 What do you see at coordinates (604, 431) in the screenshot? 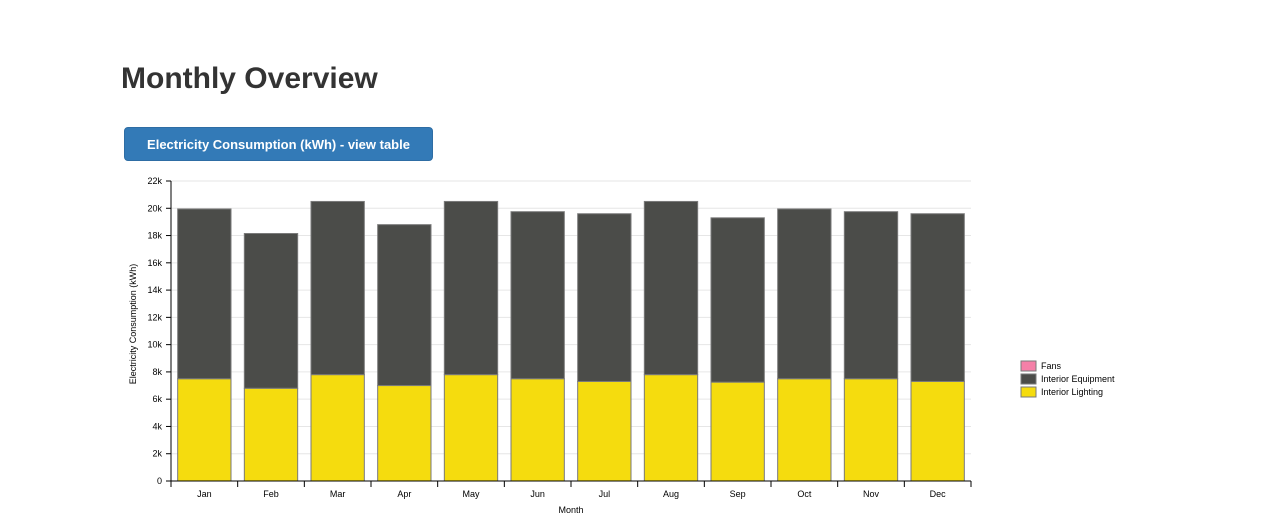
I see `bar-interior-lighting-jul` at bounding box center [604, 431].